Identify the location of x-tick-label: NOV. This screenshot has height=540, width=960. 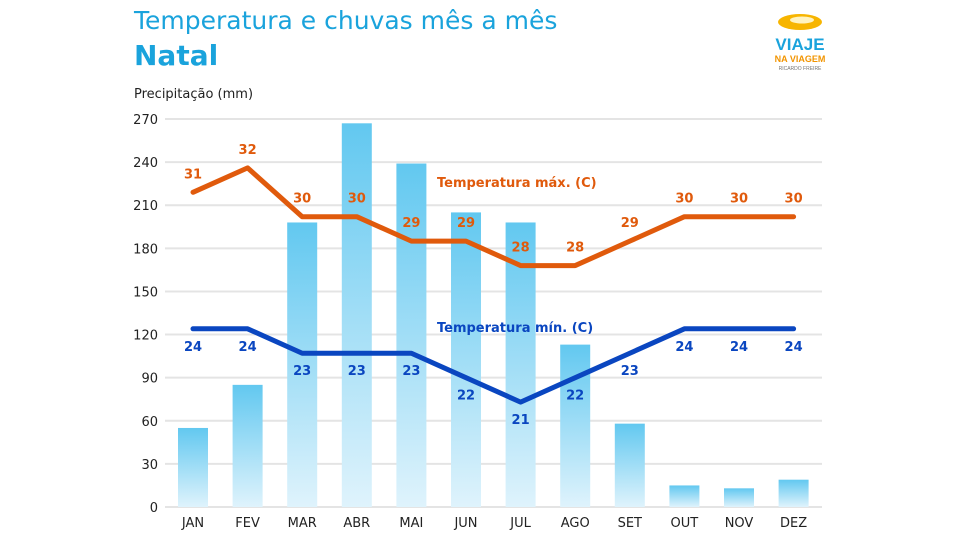
(739, 523).